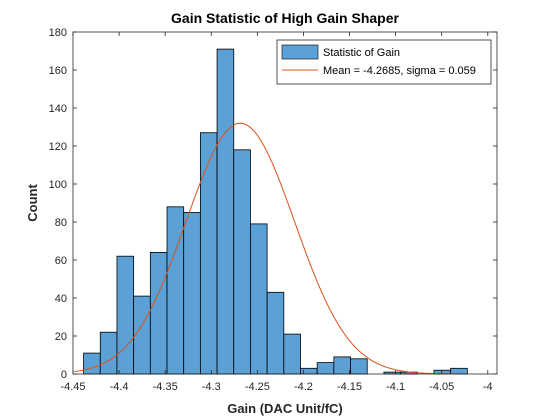 This screenshot has height=420, width=560. What do you see at coordinates (58, 185) in the screenshot?
I see `y-tick-label: 100` at bounding box center [58, 185].